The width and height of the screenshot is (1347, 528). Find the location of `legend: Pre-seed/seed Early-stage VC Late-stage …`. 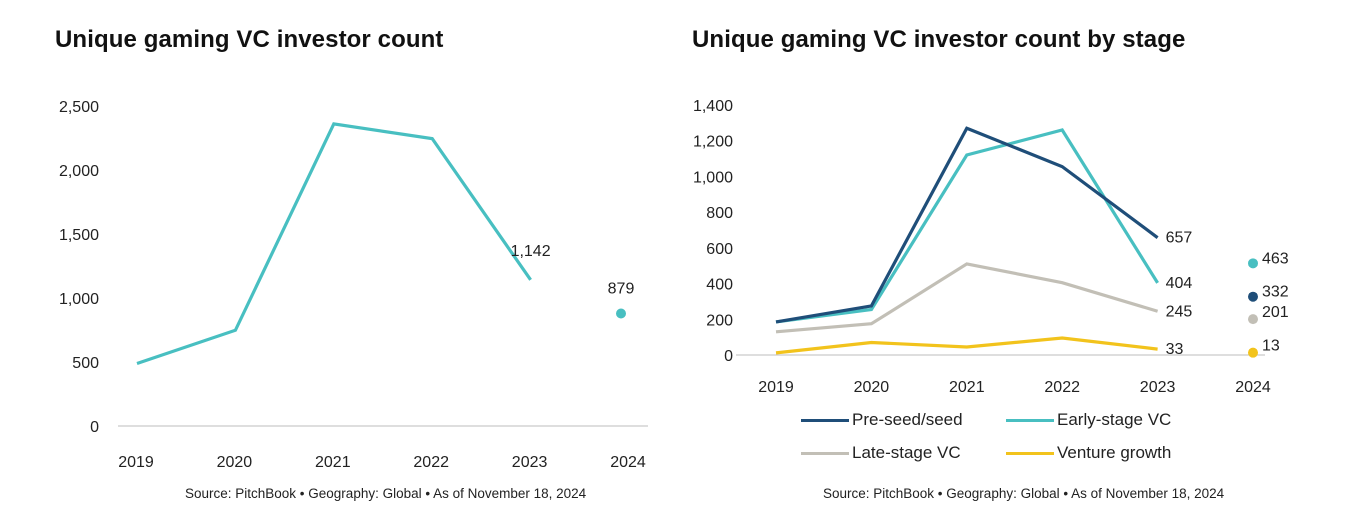

legend: Pre-seed/seed Early-stage VC Late-stage … is located at coordinates (1011, 440).